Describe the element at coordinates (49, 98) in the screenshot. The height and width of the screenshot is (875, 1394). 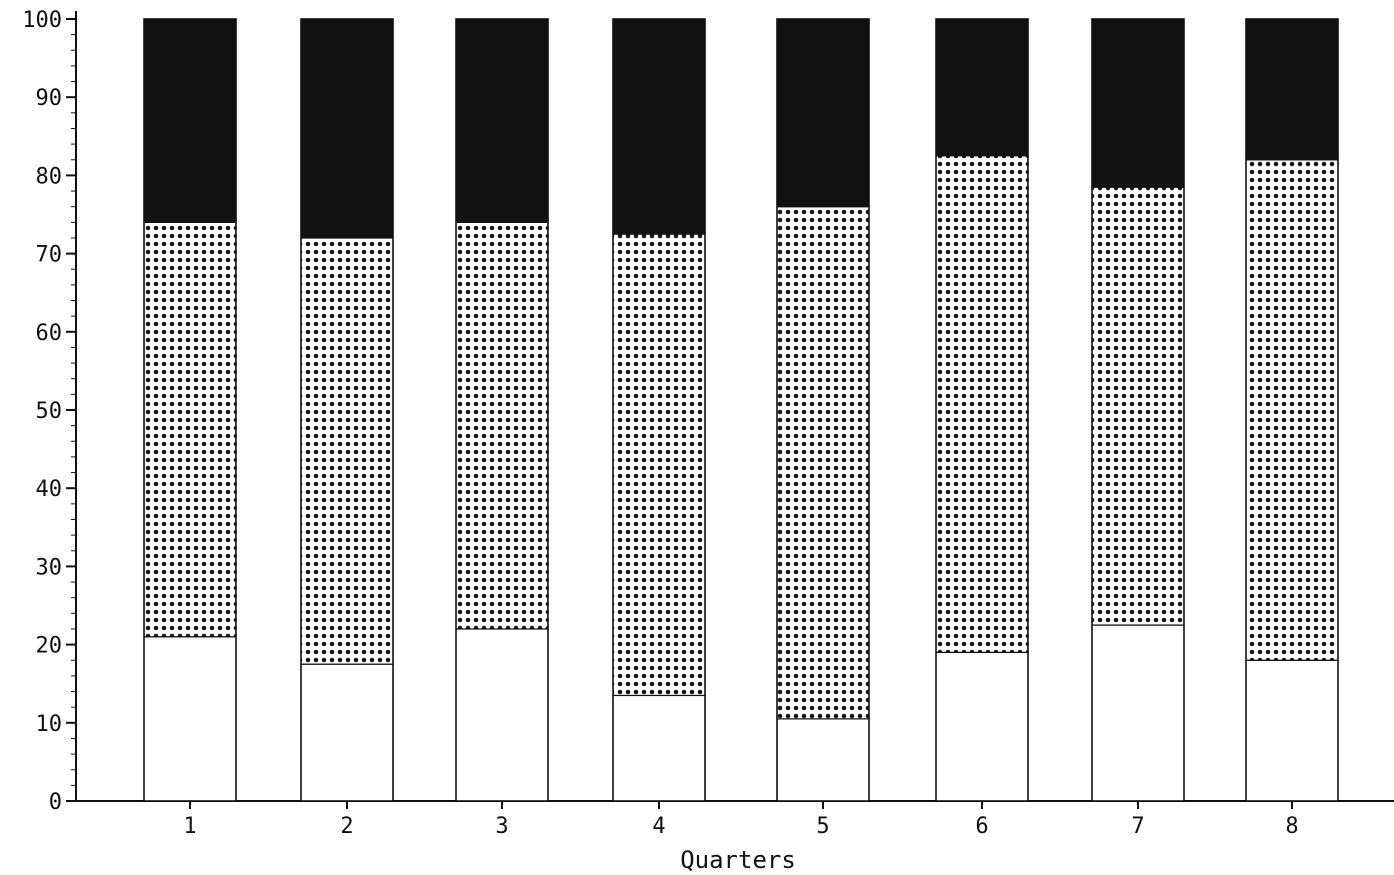
I see `y-tick-label: 90` at that location.